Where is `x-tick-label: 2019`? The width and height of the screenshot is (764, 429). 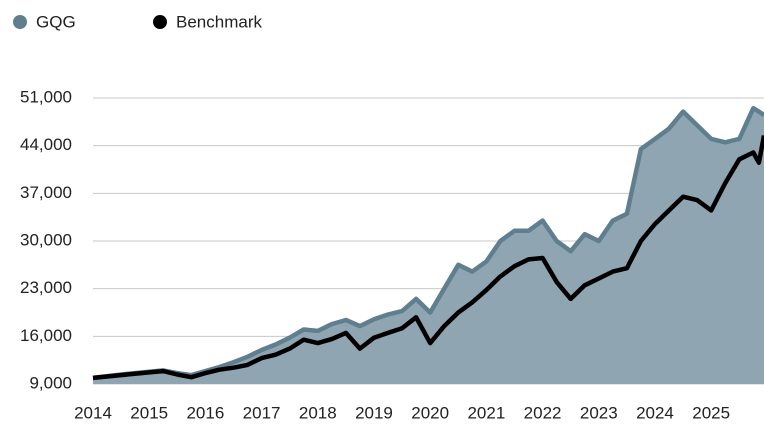
x-tick-label: 2019 is located at coordinates (374, 412).